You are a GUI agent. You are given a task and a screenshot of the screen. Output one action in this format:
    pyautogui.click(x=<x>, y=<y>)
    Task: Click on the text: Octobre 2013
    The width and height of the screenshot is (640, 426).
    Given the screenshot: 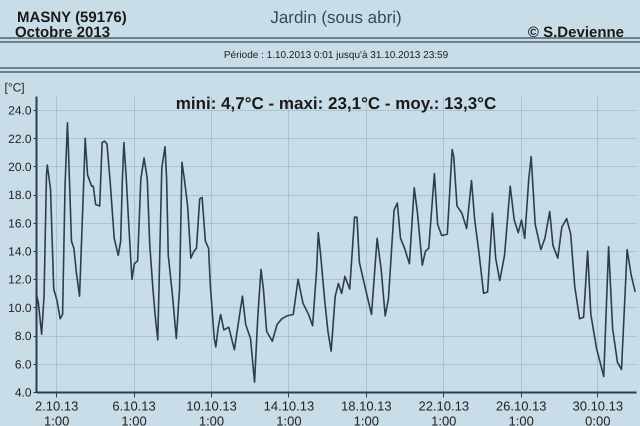 What is the action you would take?
    pyautogui.click(x=62, y=32)
    